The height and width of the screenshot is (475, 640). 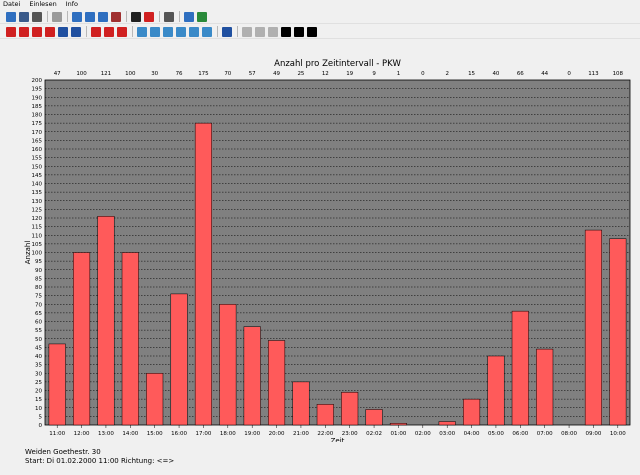 I want to click on record-icon, so click(x=136, y=16).